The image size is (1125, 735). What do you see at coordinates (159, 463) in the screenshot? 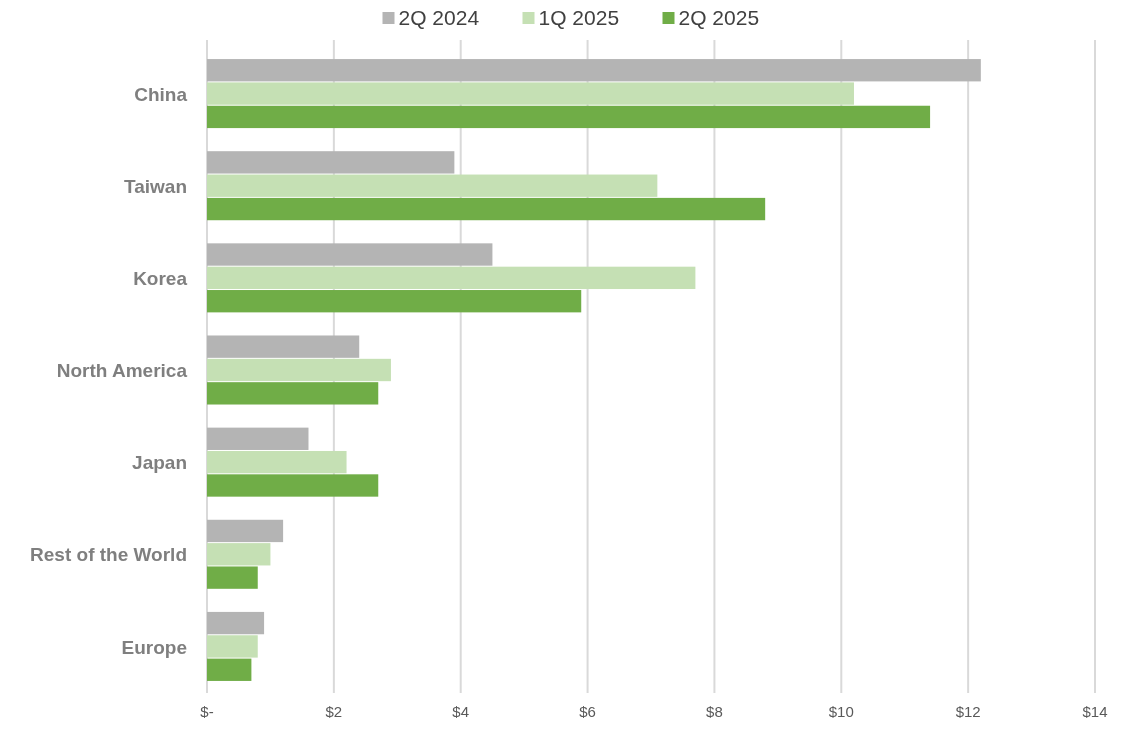
I see `y-tick-label: Japan` at bounding box center [159, 463].